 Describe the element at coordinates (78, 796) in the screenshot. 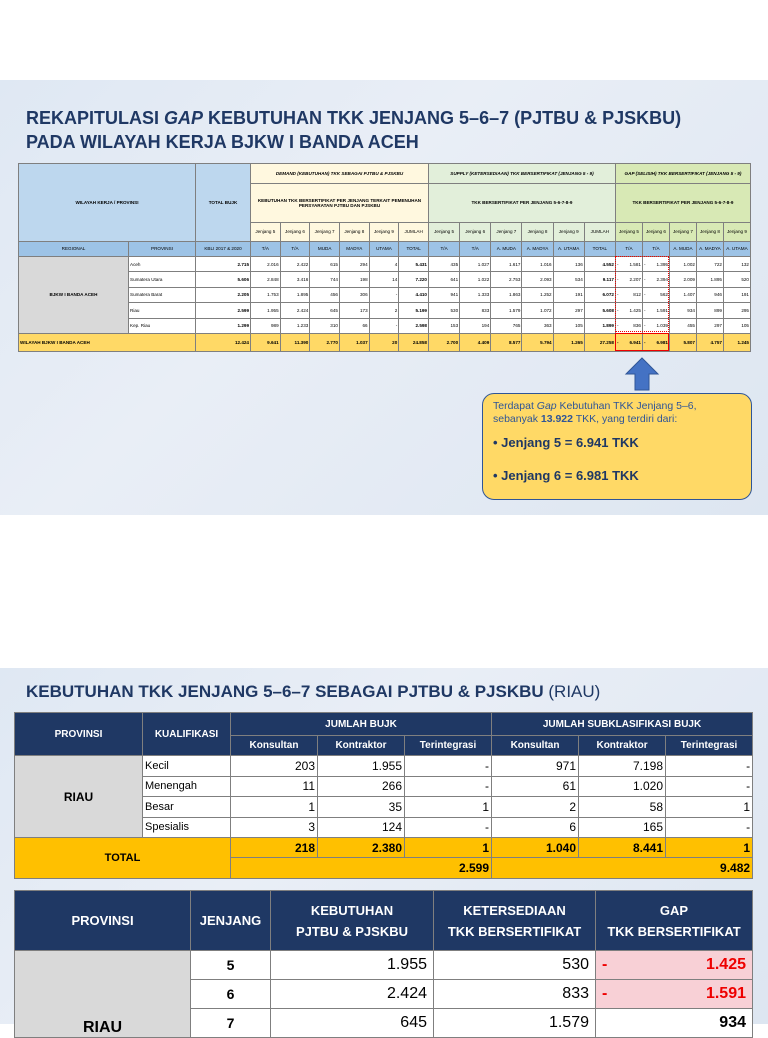

I see `province: RIAU` at that location.